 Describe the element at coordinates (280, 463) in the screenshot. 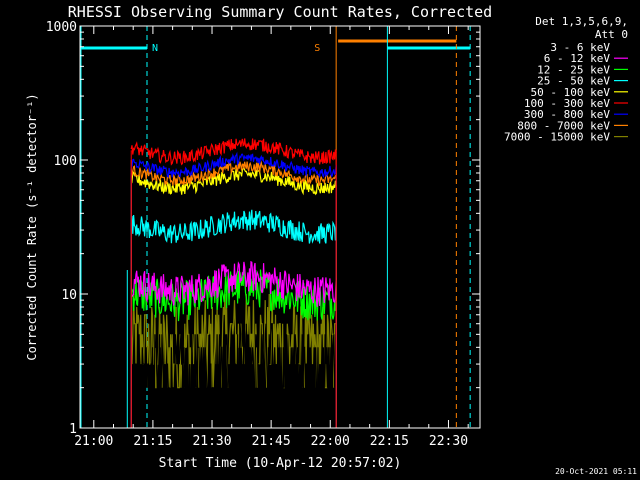

I see `x-axis-label: Start Time (10-Apr-12 20:57:02)` at that location.